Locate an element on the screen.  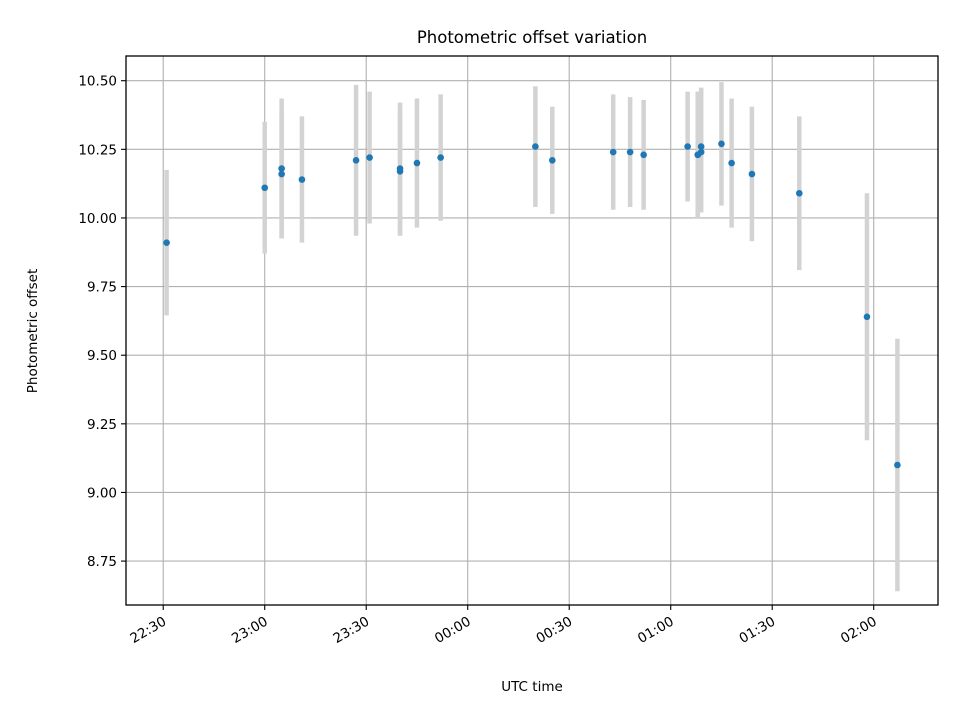
y-axis-ticks: 8.75 9.00 9.25 9.50 9.75 10.00 10.25 10.50 is located at coordinates (102, 322).